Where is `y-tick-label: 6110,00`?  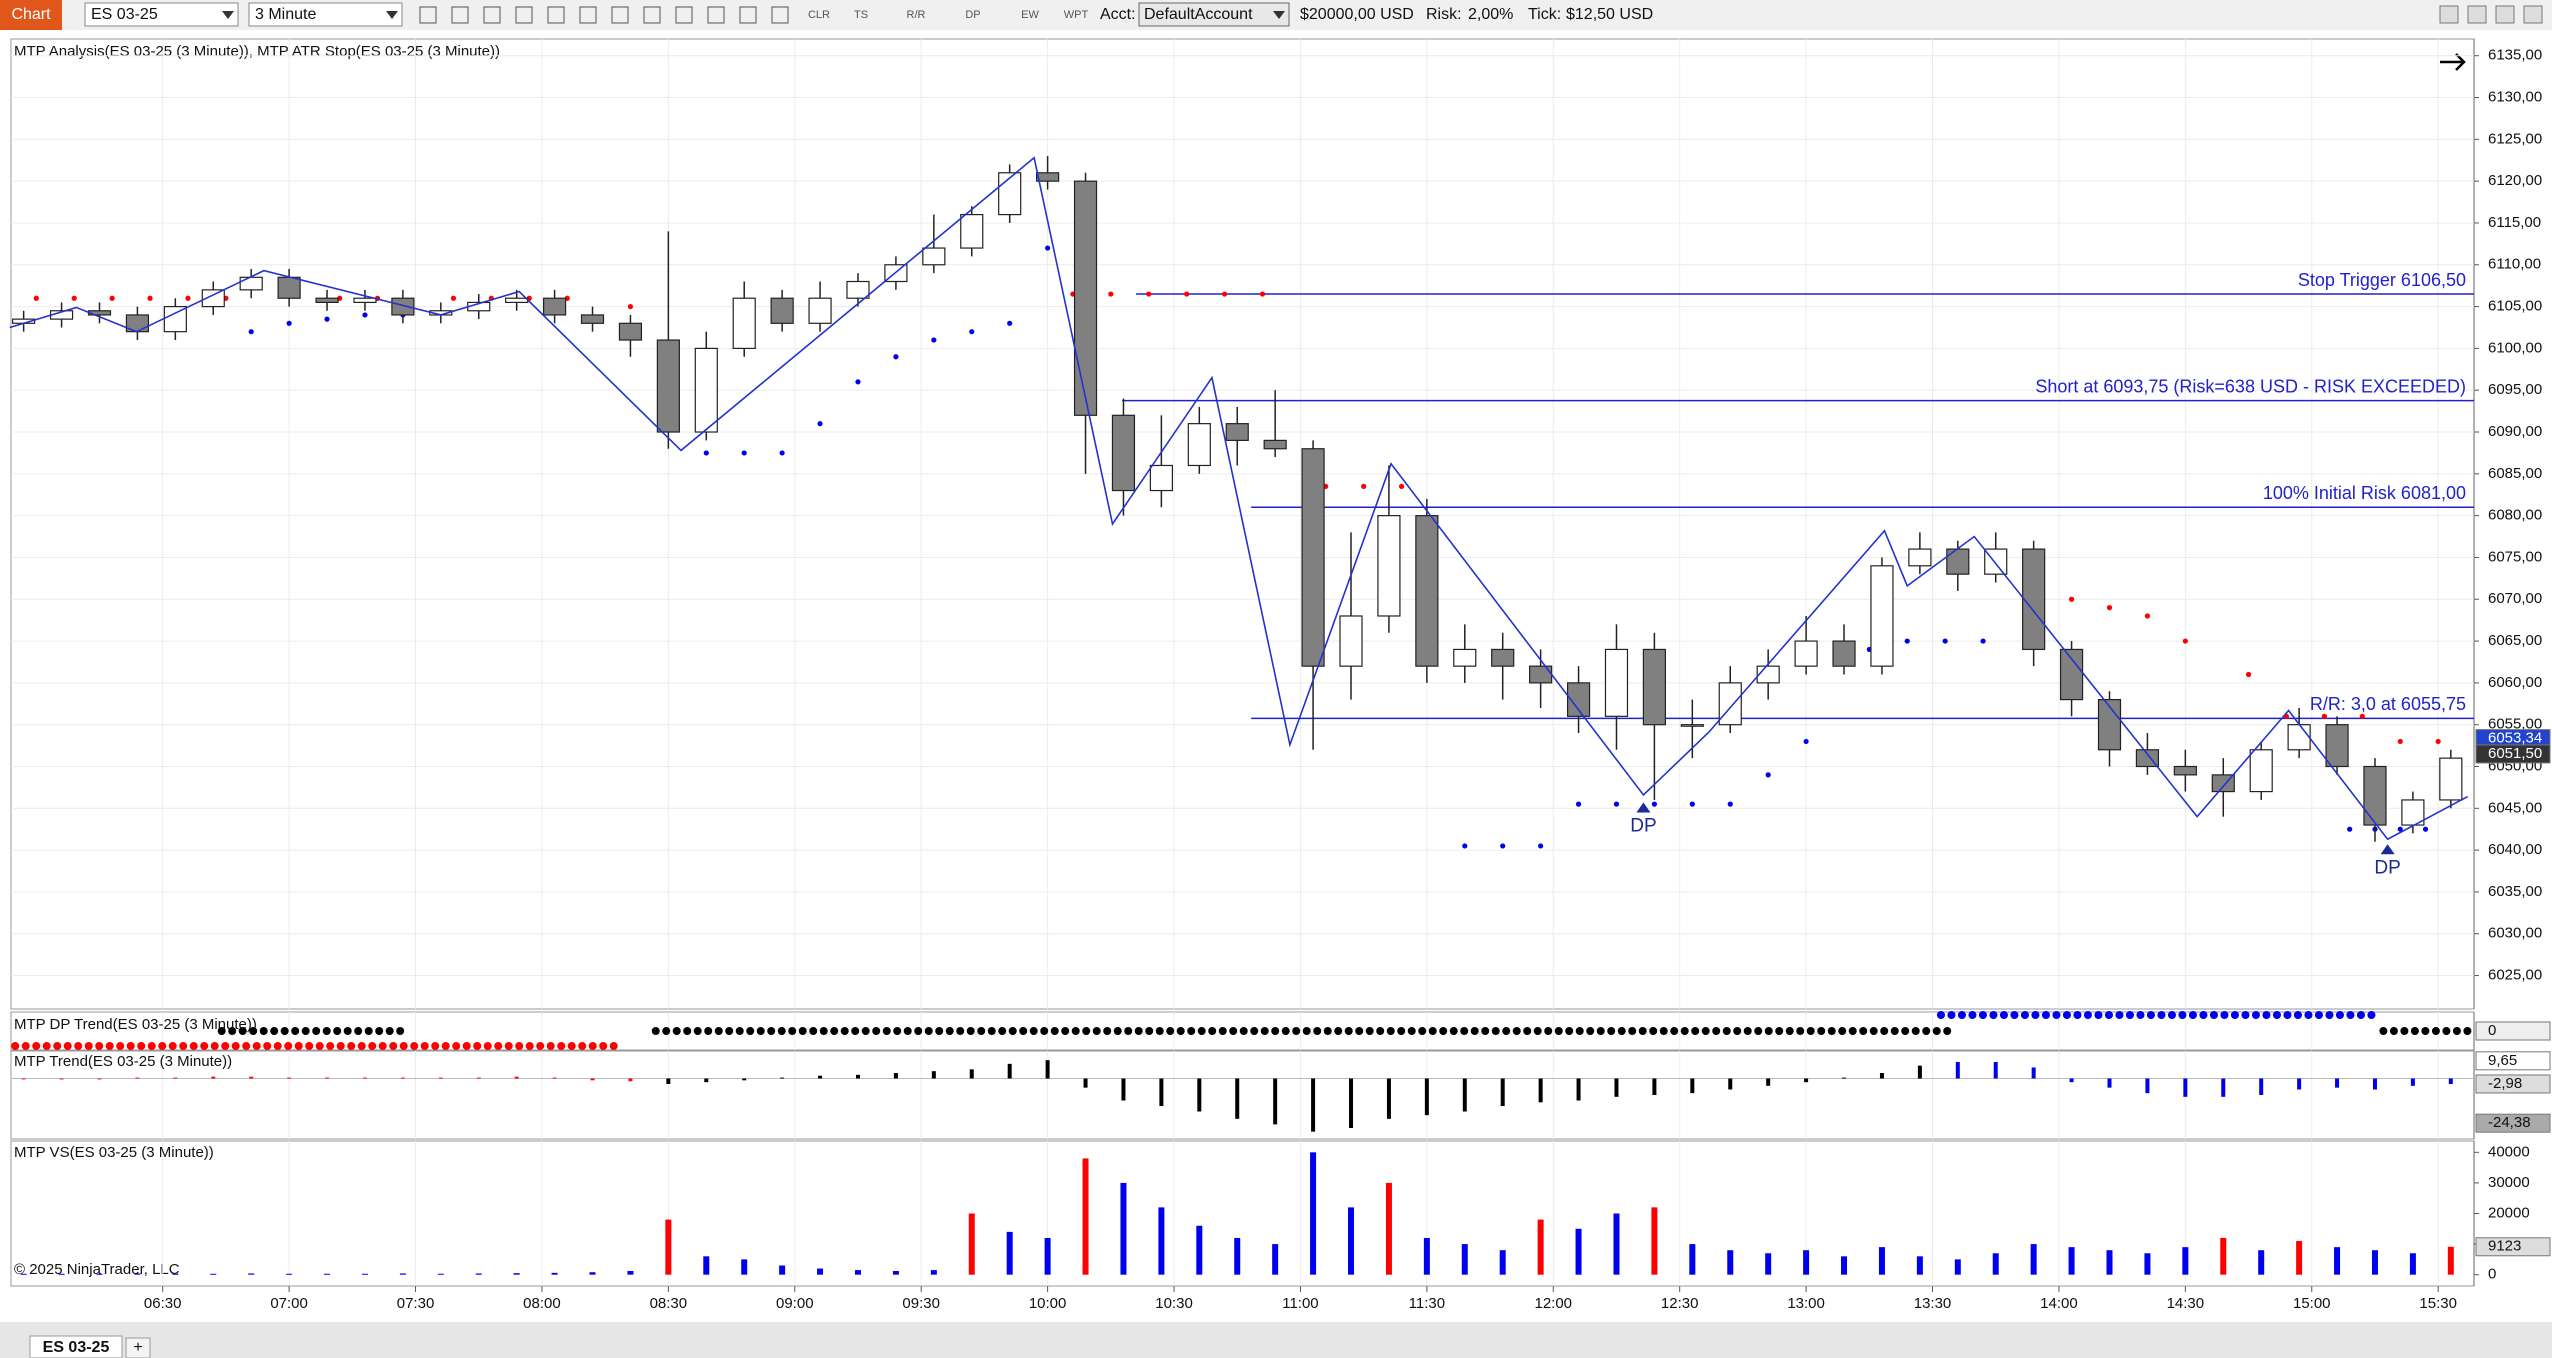 y-tick-label: 6110,00 is located at coordinates (2514, 264).